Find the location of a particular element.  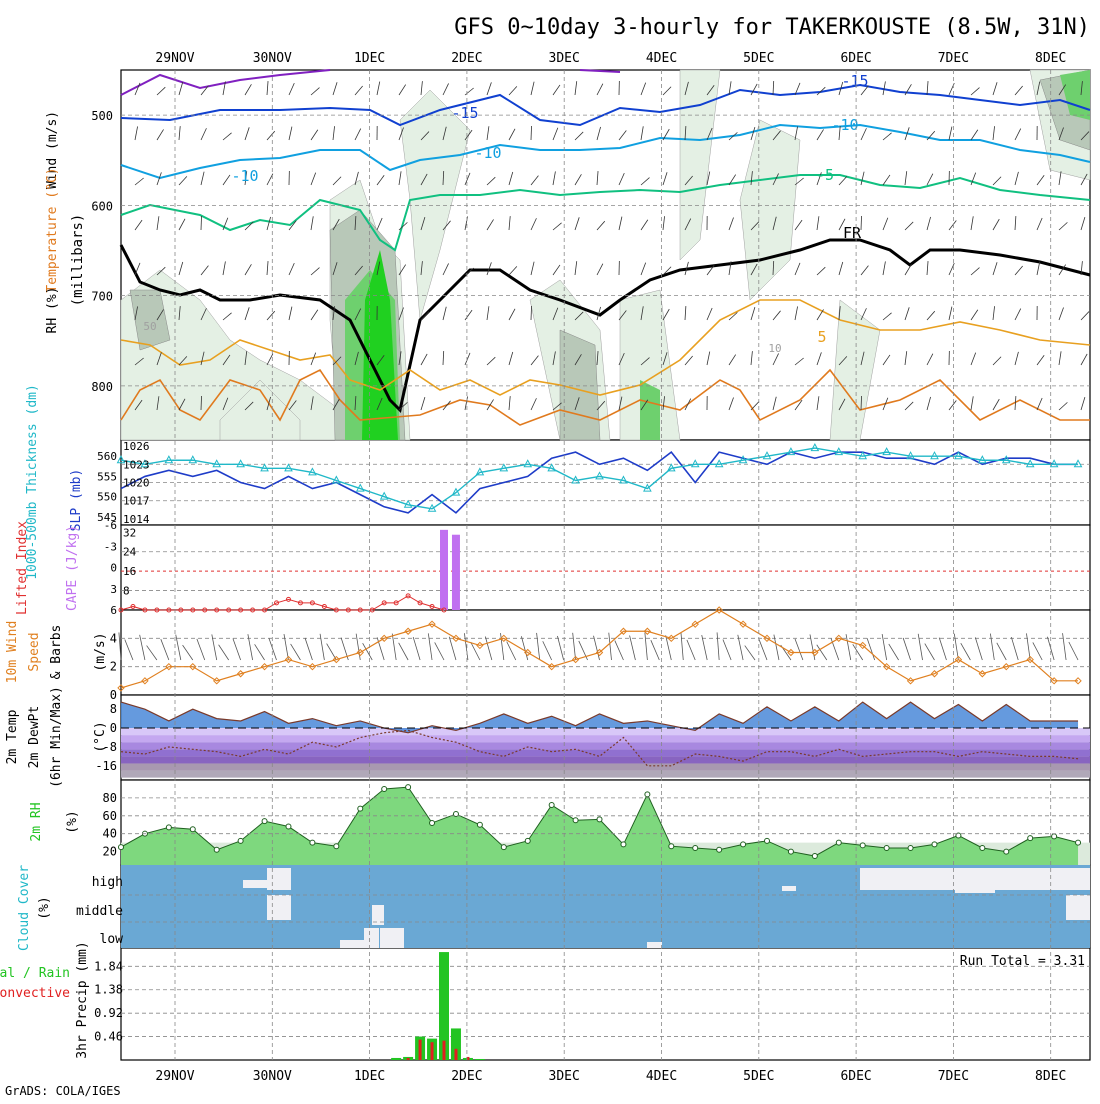

upper-ytick-label: 500 is located at coordinates (102, 116).